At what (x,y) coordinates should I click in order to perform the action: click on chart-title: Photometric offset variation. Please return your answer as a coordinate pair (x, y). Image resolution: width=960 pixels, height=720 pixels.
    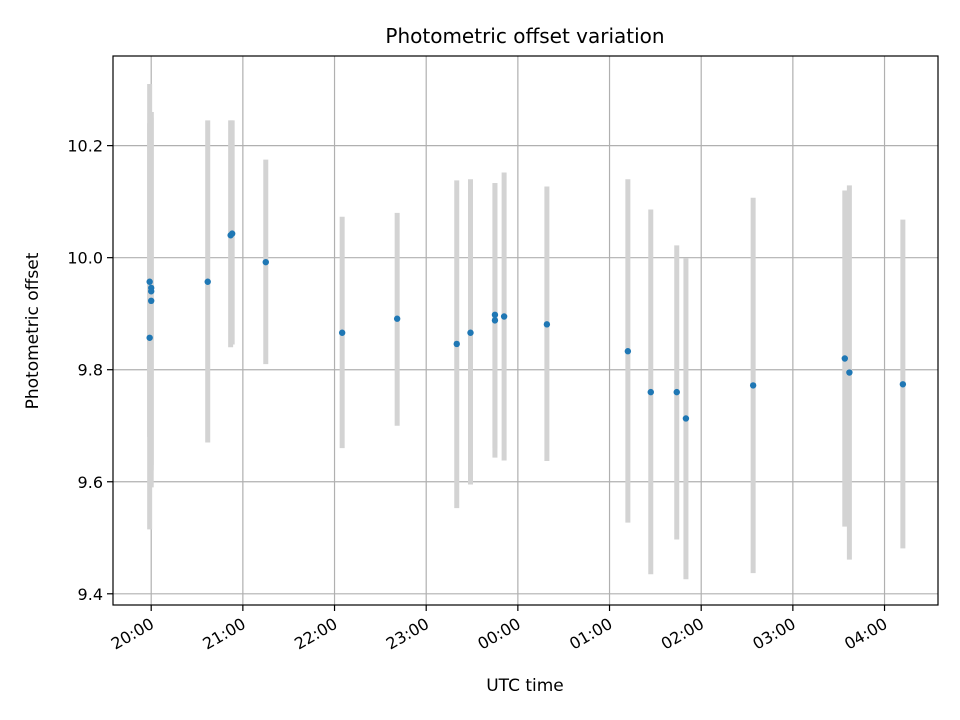
    Looking at the image, I should click on (524, 36).